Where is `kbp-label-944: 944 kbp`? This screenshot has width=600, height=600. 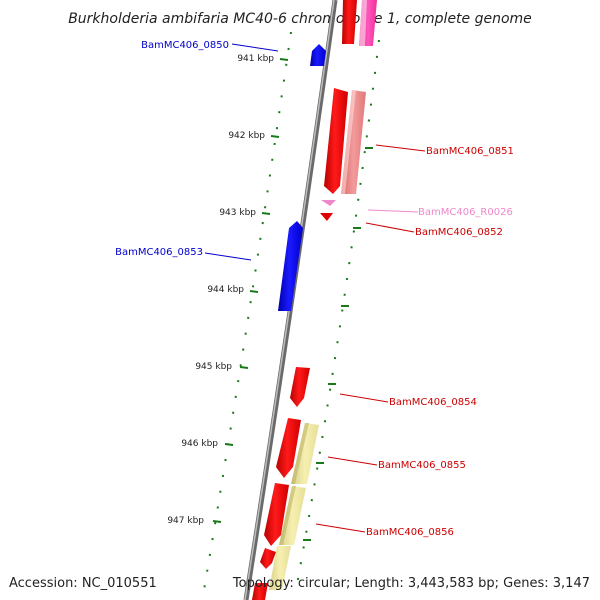
kbp-label-944: 944 kbp is located at coordinates (225, 290).